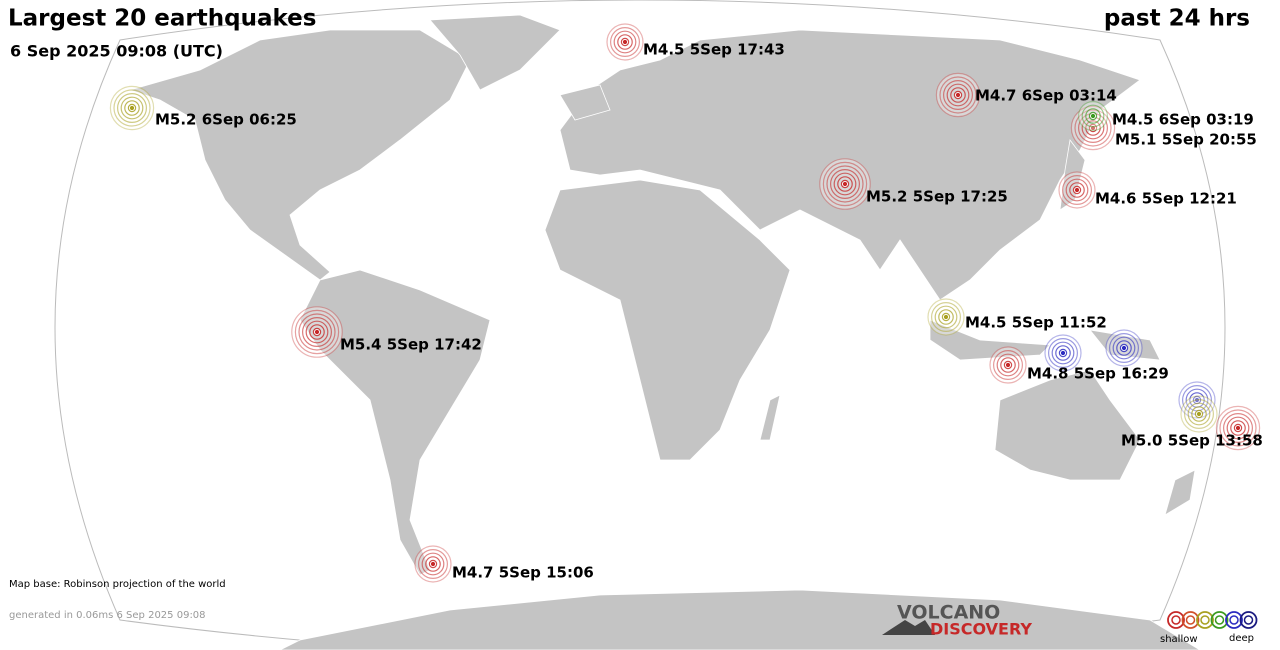  I want to click on quake-label: M5.0 5Sep 13:58, so click(1192, 441).